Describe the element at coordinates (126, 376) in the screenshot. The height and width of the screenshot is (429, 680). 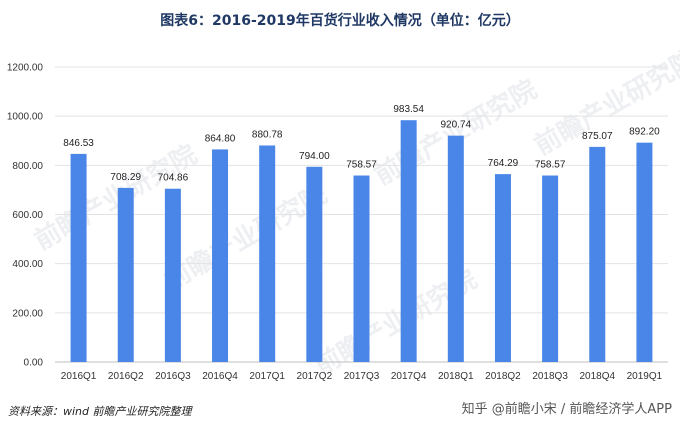
I see `x-tick-label: 2016Q2` at that location.